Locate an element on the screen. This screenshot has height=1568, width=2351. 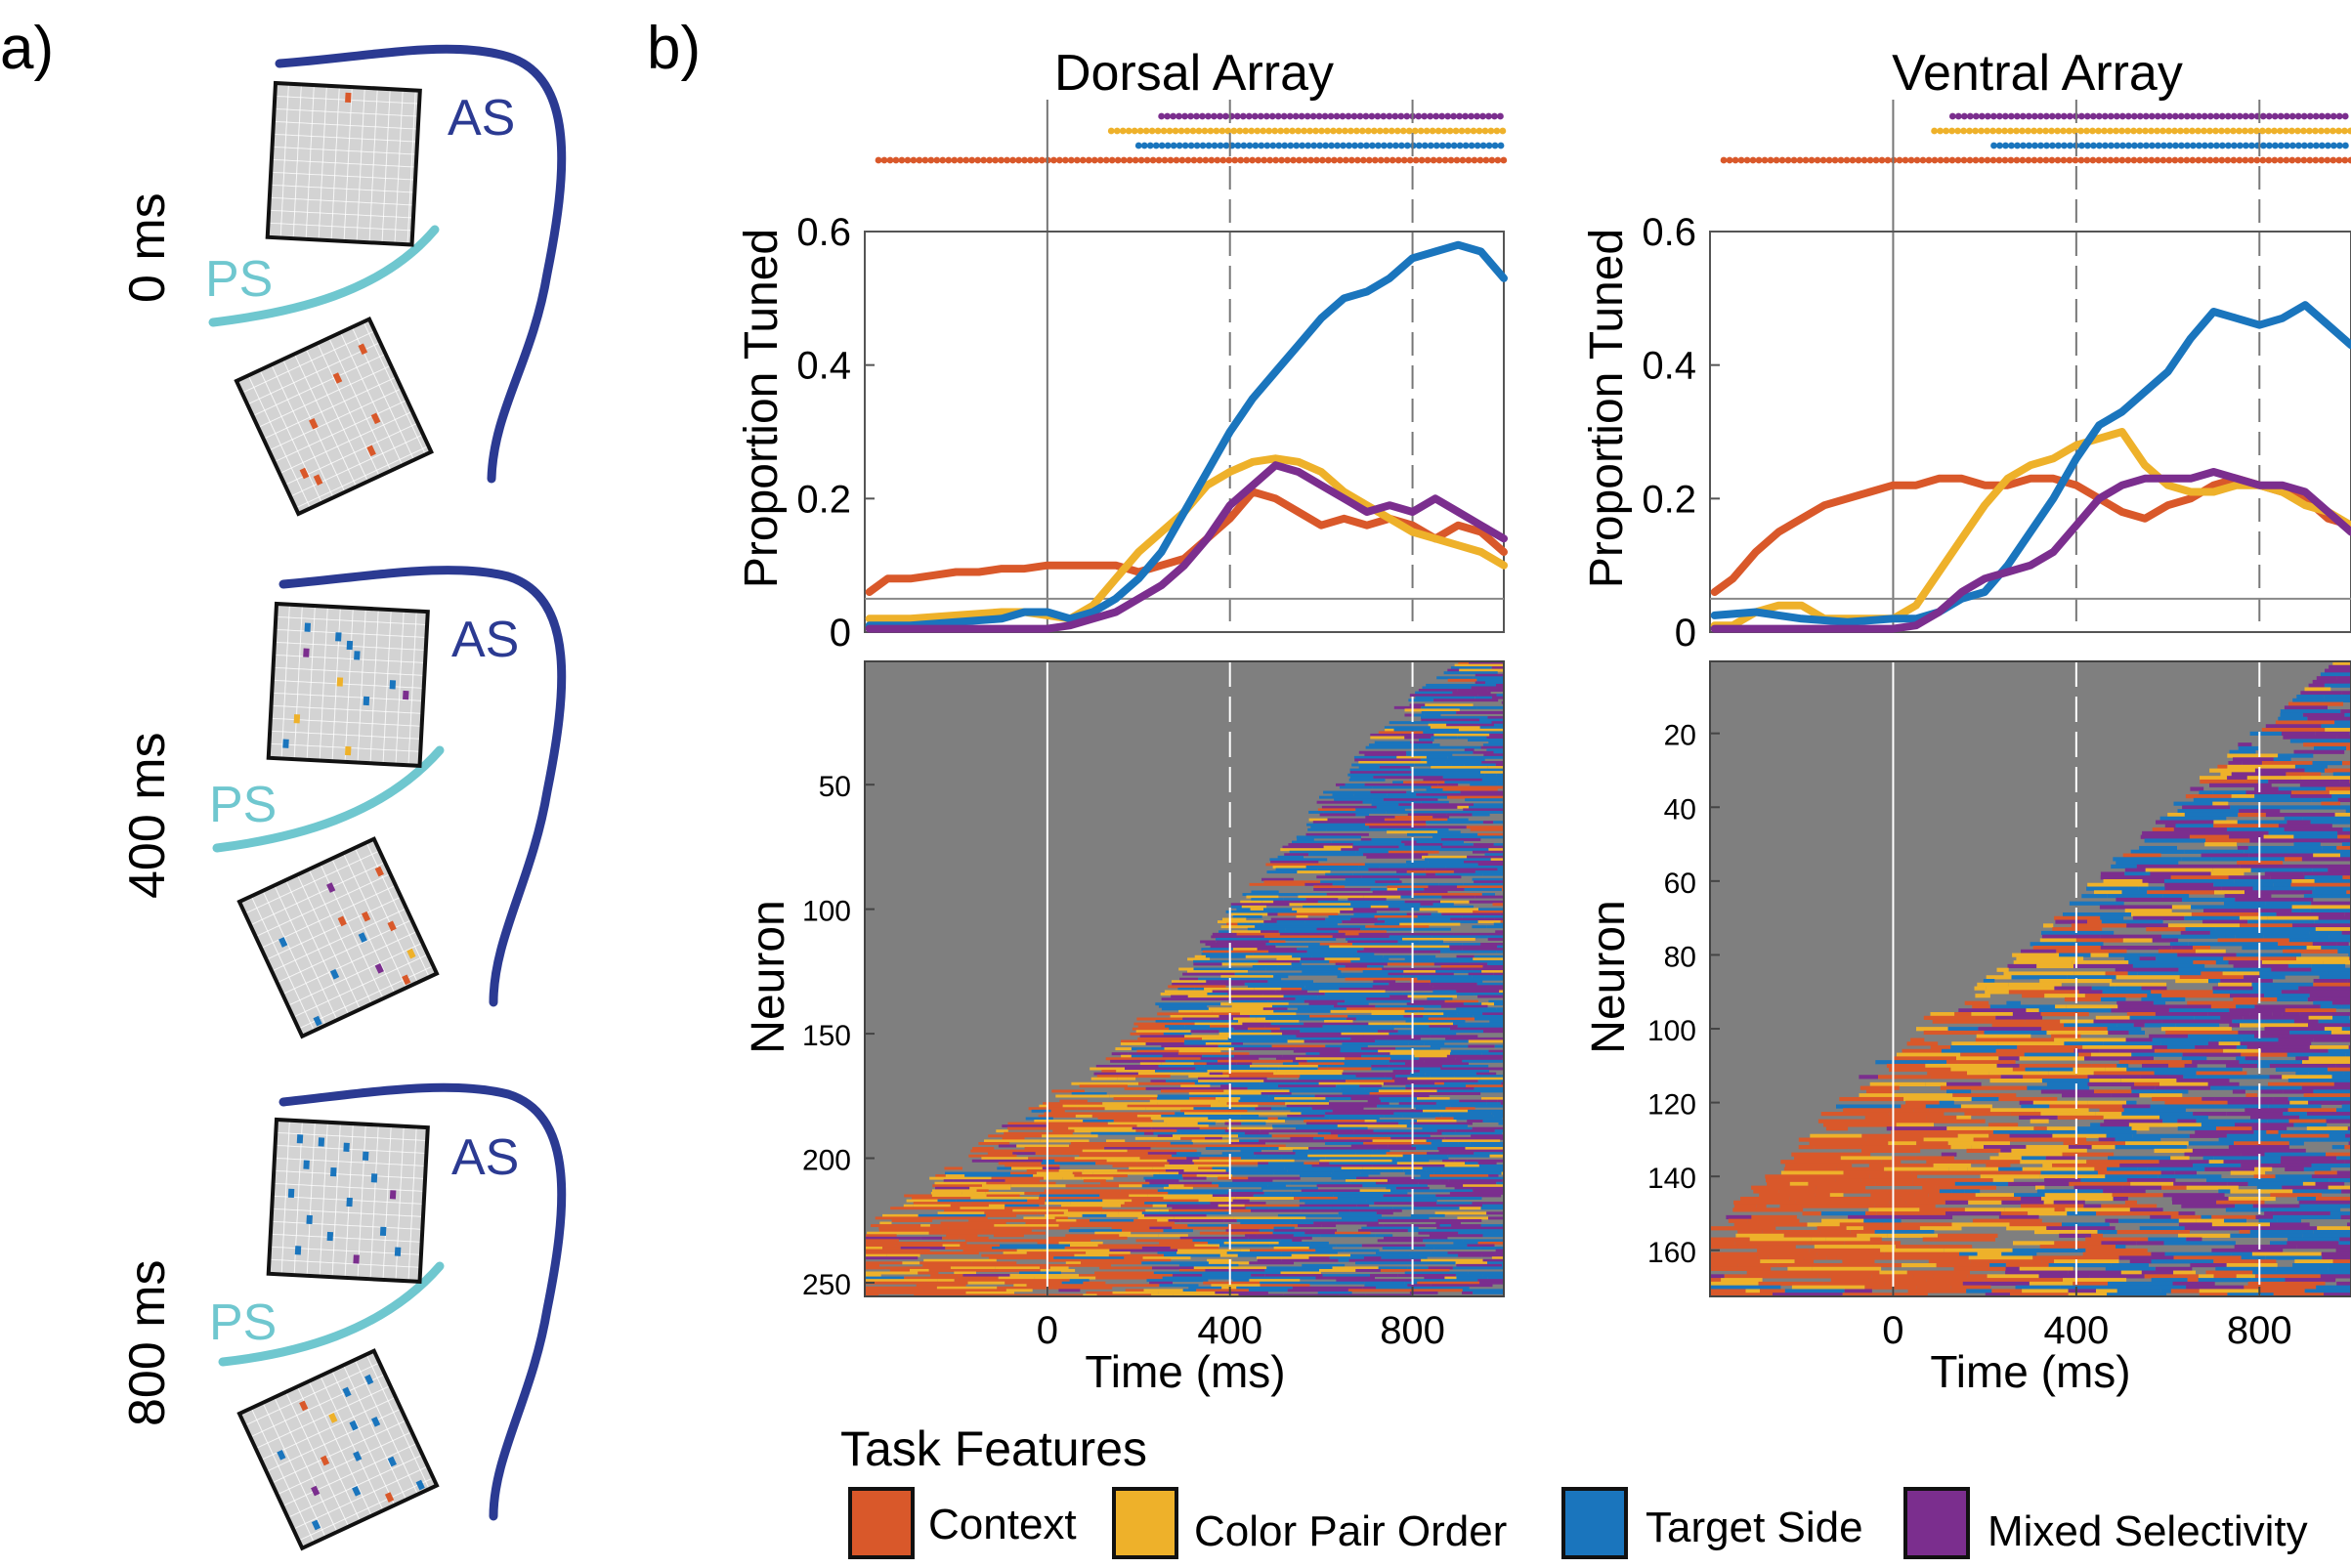
time-label-400ms: 400 ms is located at coordinates (147, 815).